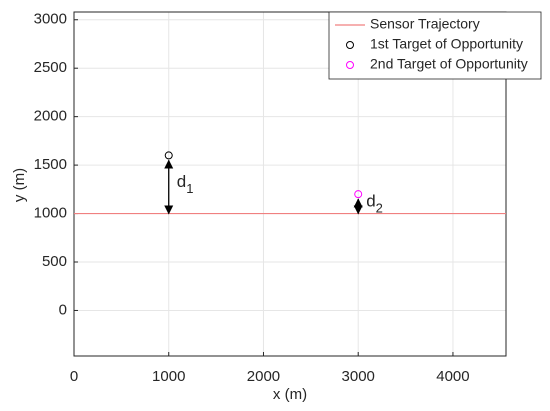 The image size is (550, 411). I want to click on legend-label: 2nd Target of Opportunity, so click(449, 64).